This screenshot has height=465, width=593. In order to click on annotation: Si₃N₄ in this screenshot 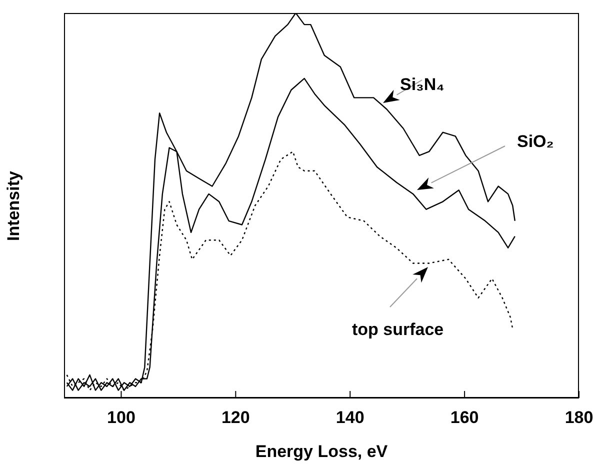, I will do `click(422, 84)`.